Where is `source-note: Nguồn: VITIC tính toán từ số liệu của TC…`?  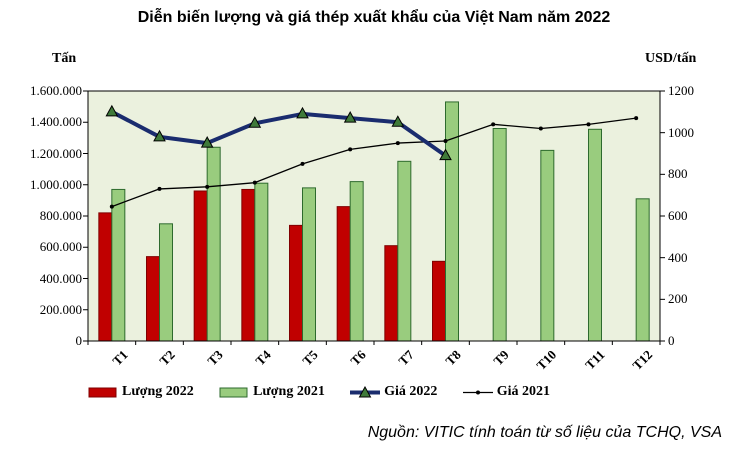 source-note: Nguồn: VITIC tính toán từ số liệu của TC… is located at coordinates (544, 432).